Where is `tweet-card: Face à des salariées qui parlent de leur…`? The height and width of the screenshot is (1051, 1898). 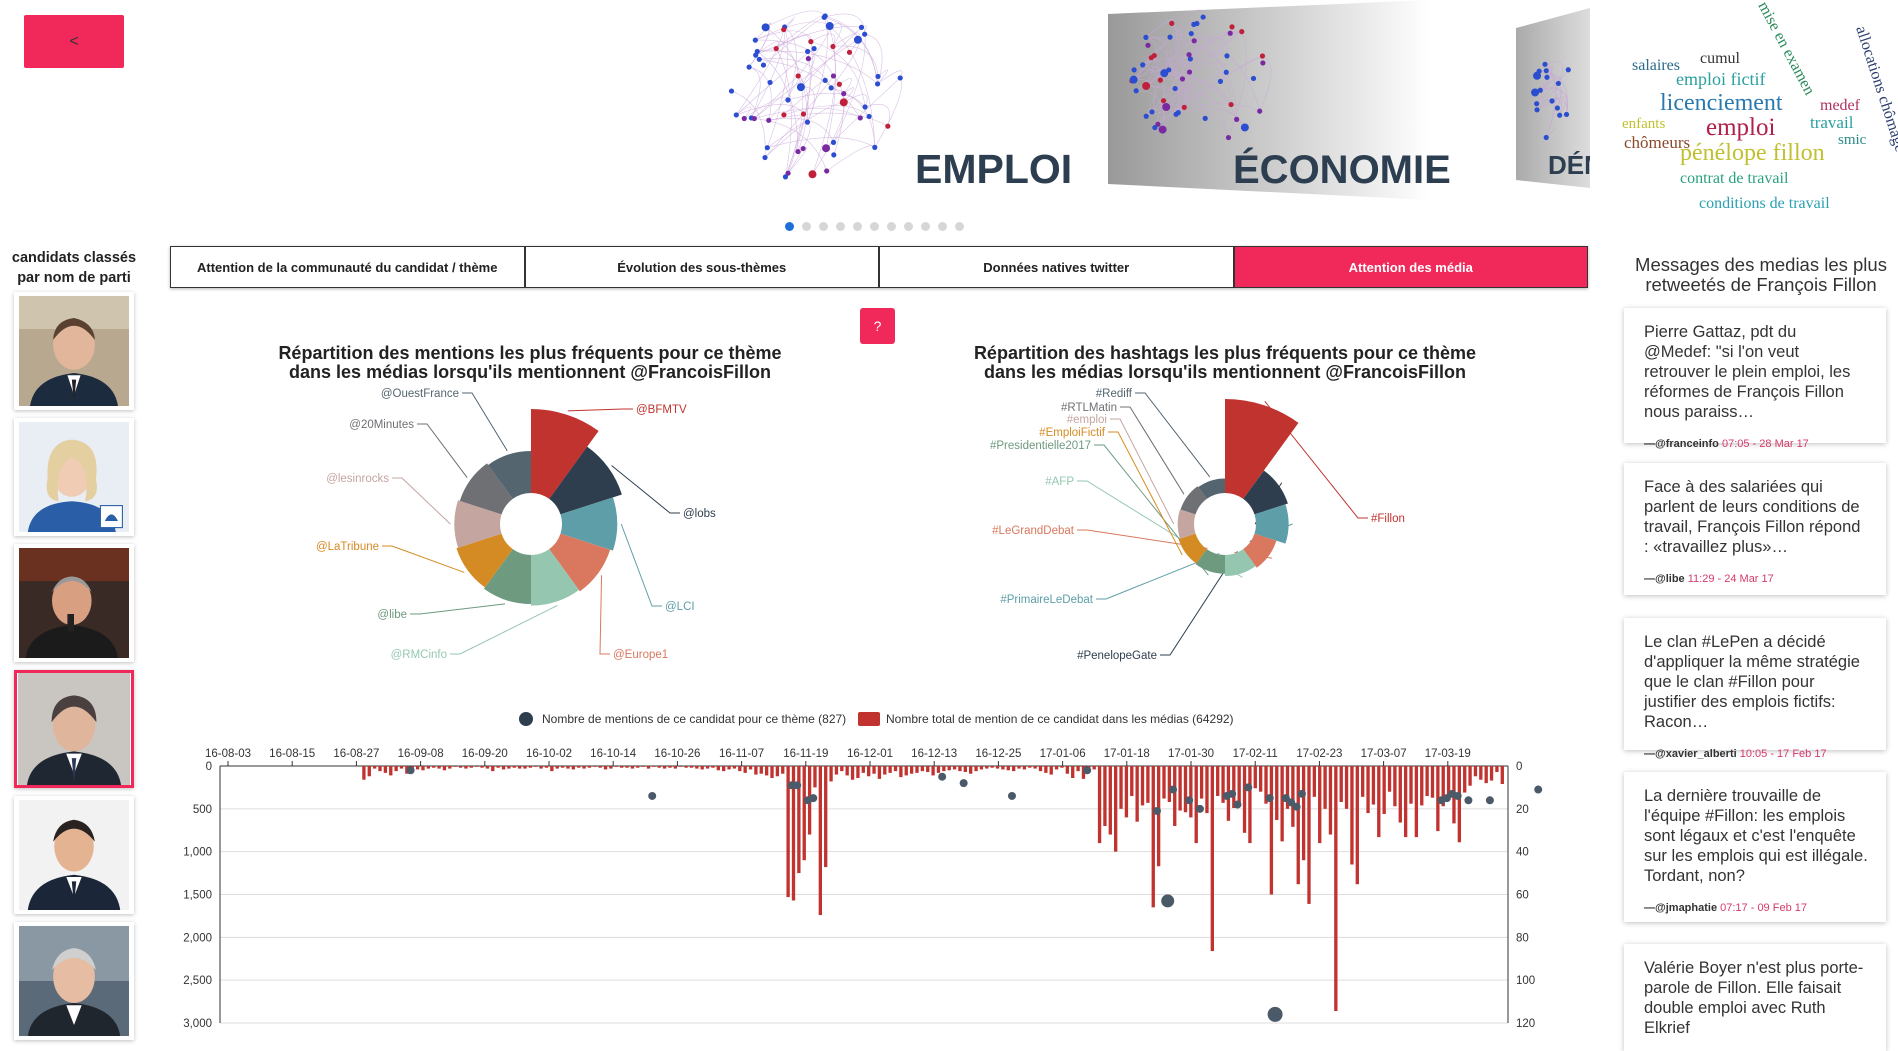
tweet-card: Face à des salariées qui parlent de leur… is located at coordinates (1755, 529).